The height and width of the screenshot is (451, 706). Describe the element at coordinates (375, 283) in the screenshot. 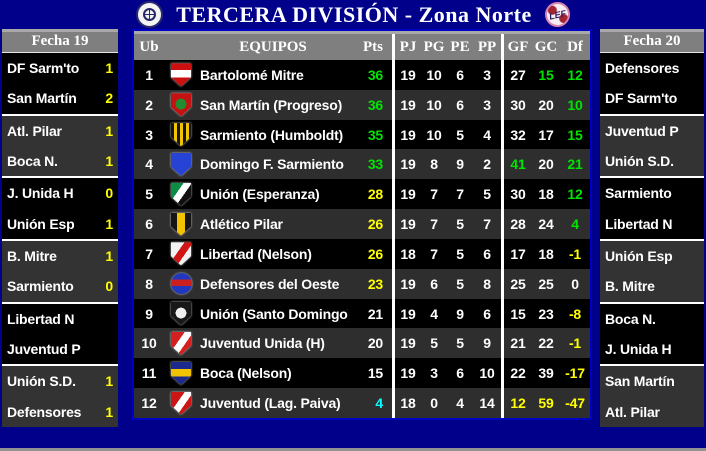

I see `points-cell: 23` at that location.